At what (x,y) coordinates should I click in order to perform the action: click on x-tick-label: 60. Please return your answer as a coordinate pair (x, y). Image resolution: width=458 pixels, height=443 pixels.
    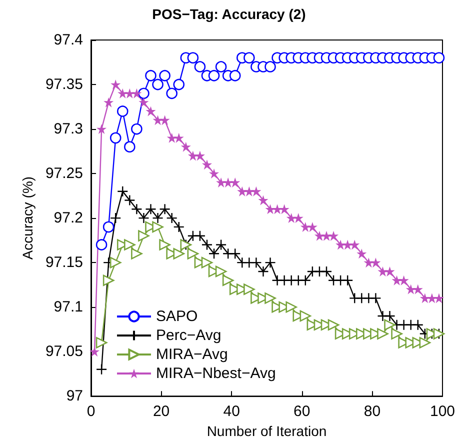
    Looking at the image, I should click on (302, 411).